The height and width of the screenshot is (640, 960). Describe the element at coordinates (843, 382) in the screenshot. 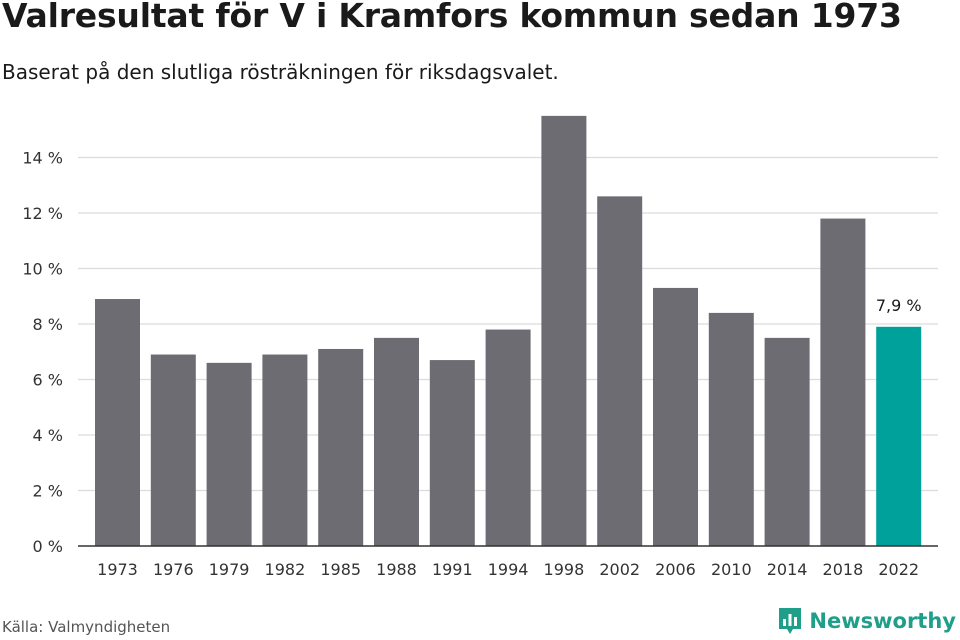

I see `bar-2018` at that location.